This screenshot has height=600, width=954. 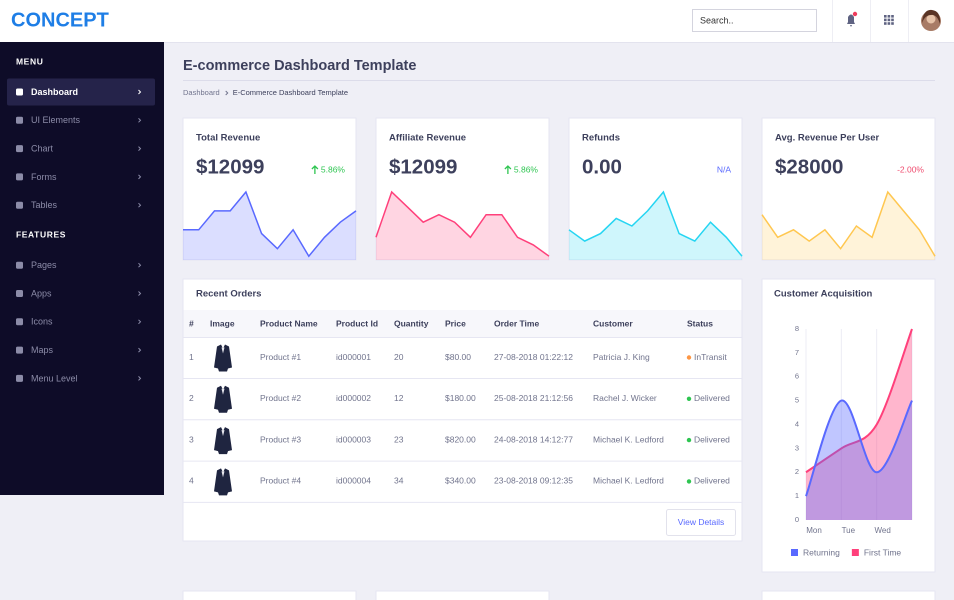 What do you see at coordinates (516, 323) in the screenshot?
I see `column-header: Order Time` at bounding box center [516, 323].